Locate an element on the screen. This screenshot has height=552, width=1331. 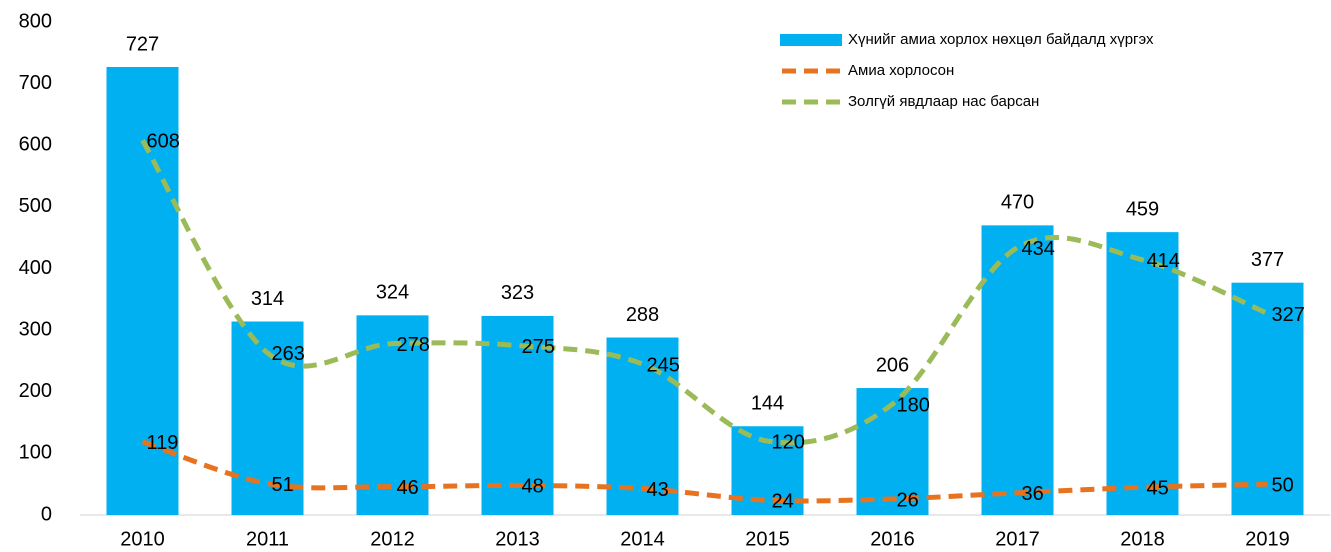
data-label: 263 is located at coordinates (288, 354).